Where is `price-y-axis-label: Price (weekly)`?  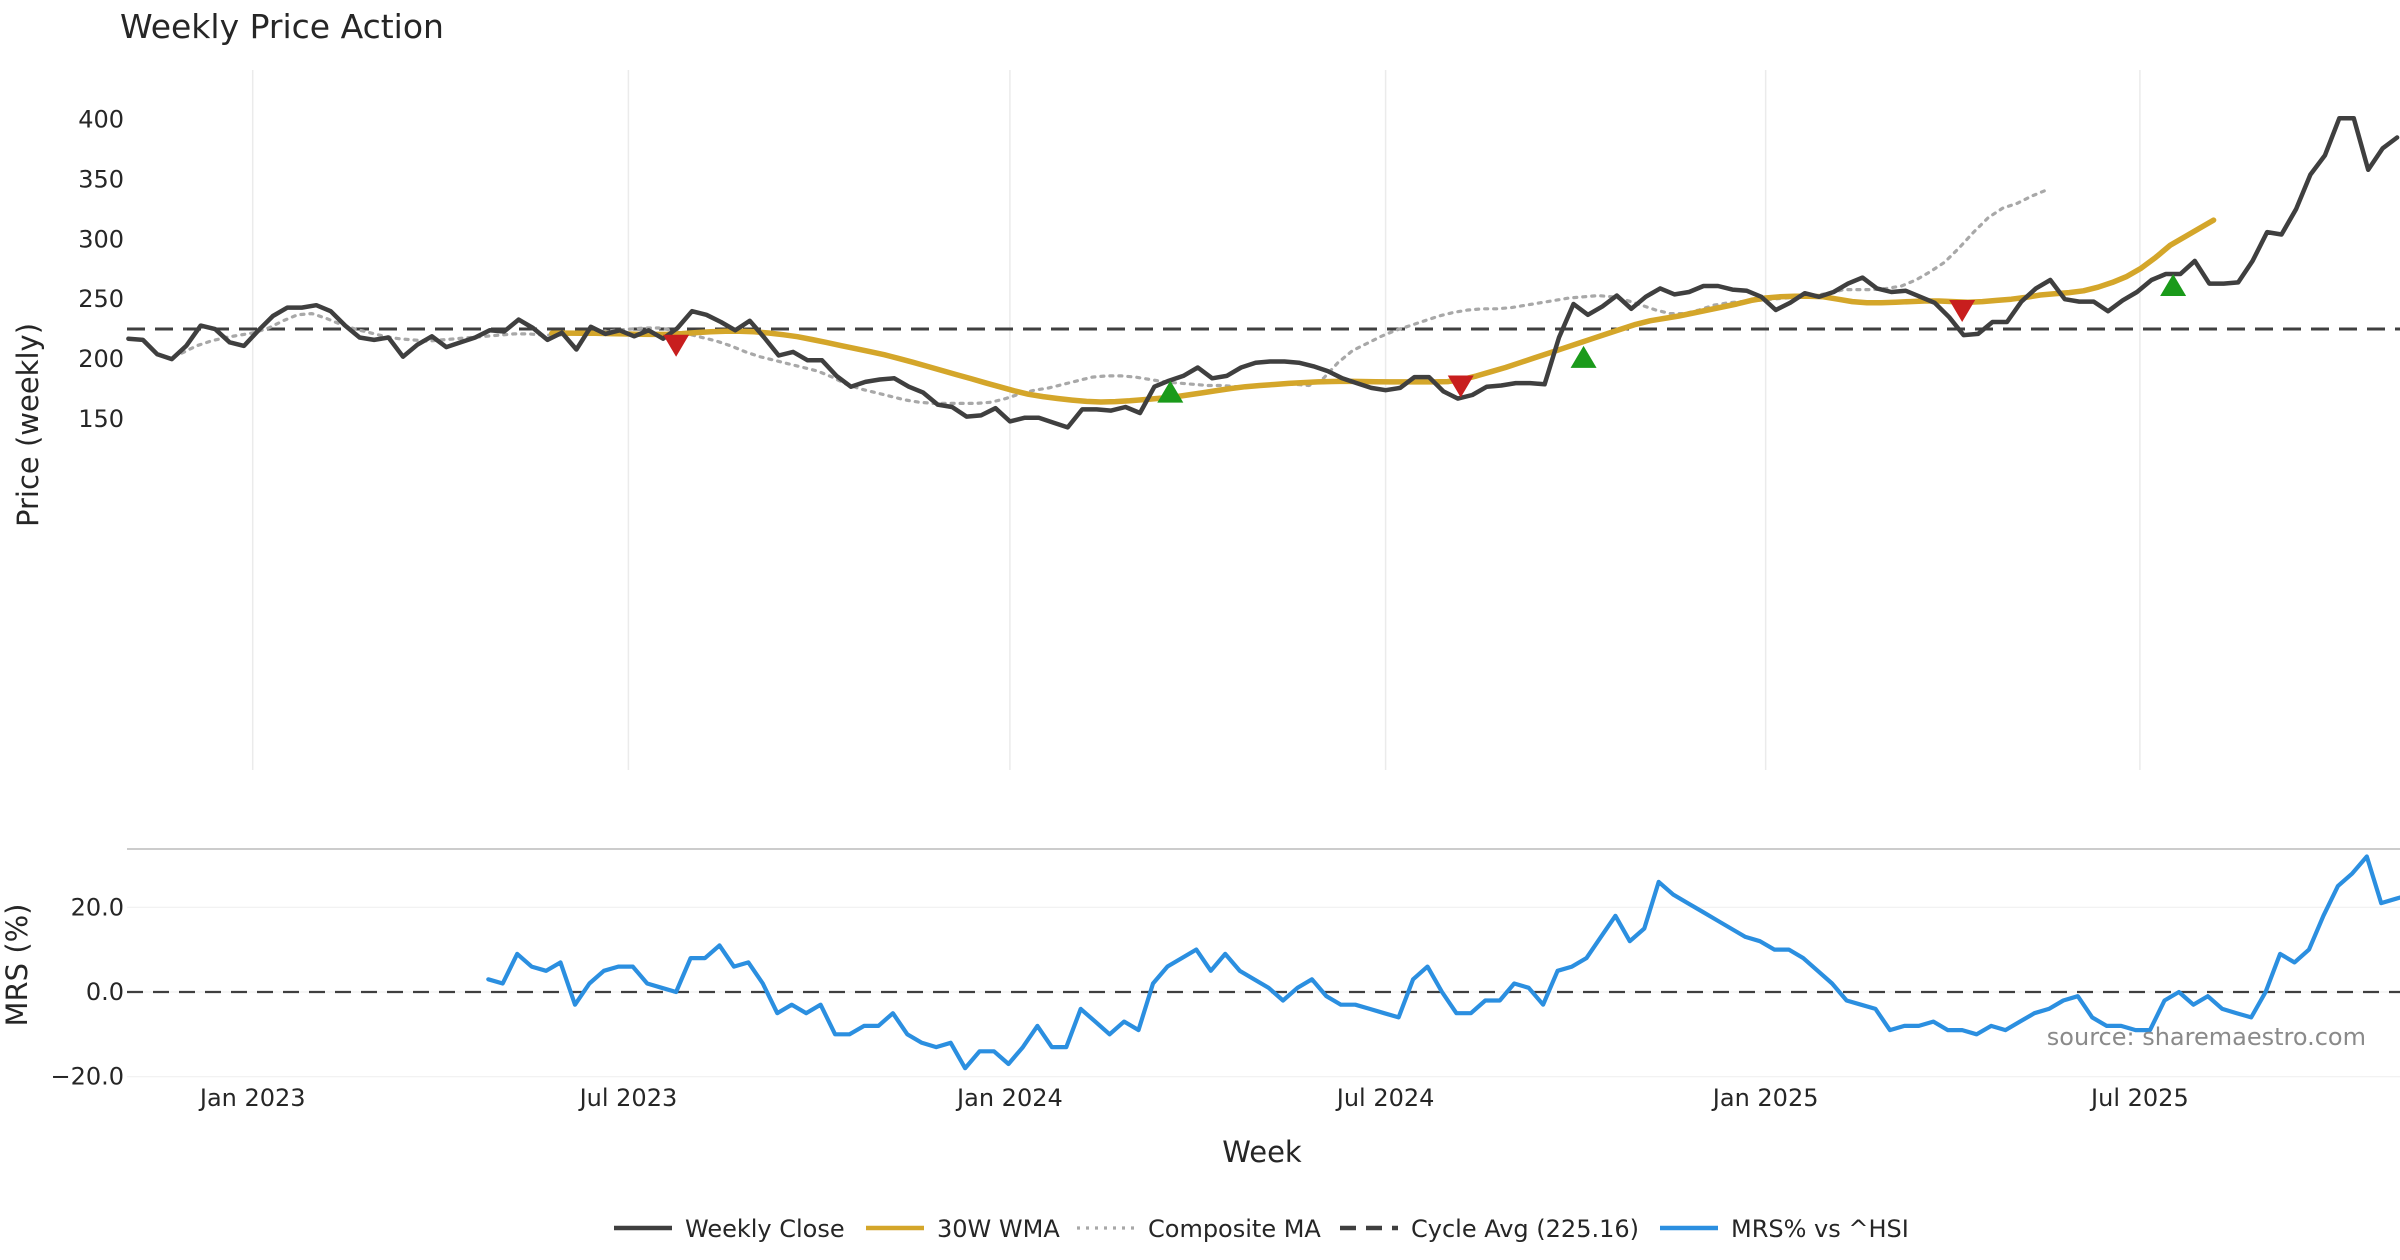 price-y-axis-label: Price (weekly) is located at coordinates (28, 425).